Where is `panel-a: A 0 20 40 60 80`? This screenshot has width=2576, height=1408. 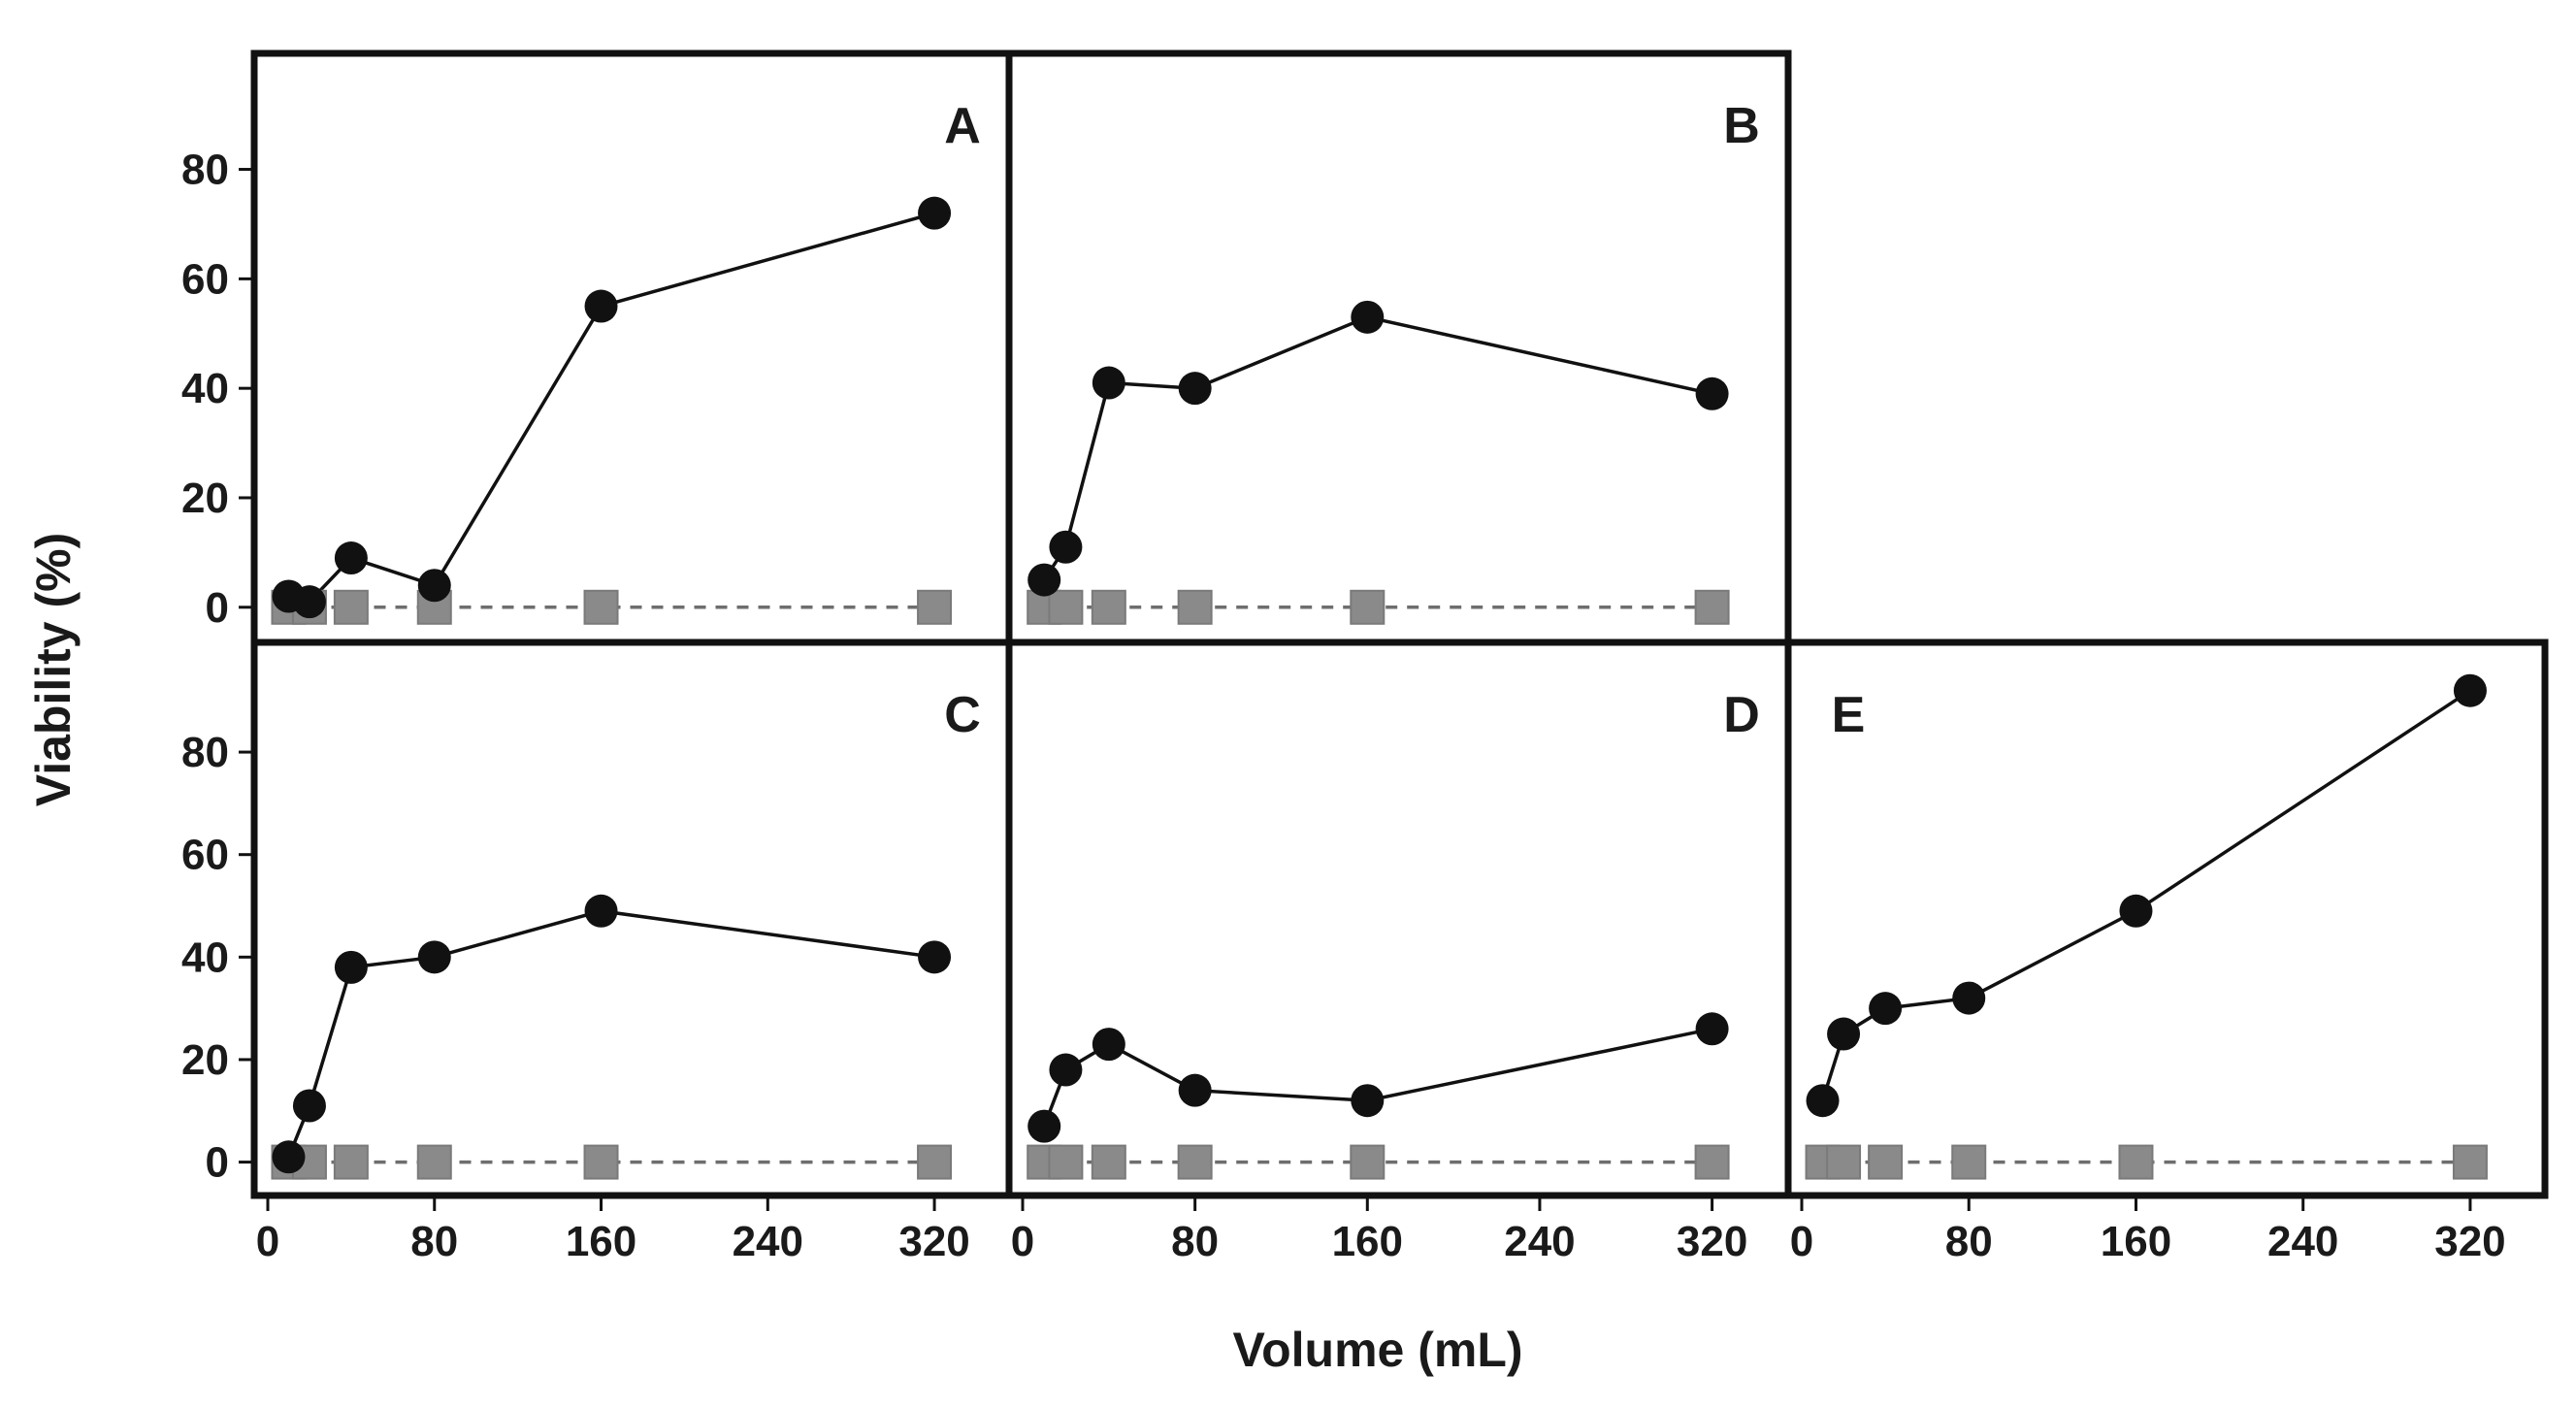
panel-a: A 0 20 40 60 80 is located at coordinates (597, 347).